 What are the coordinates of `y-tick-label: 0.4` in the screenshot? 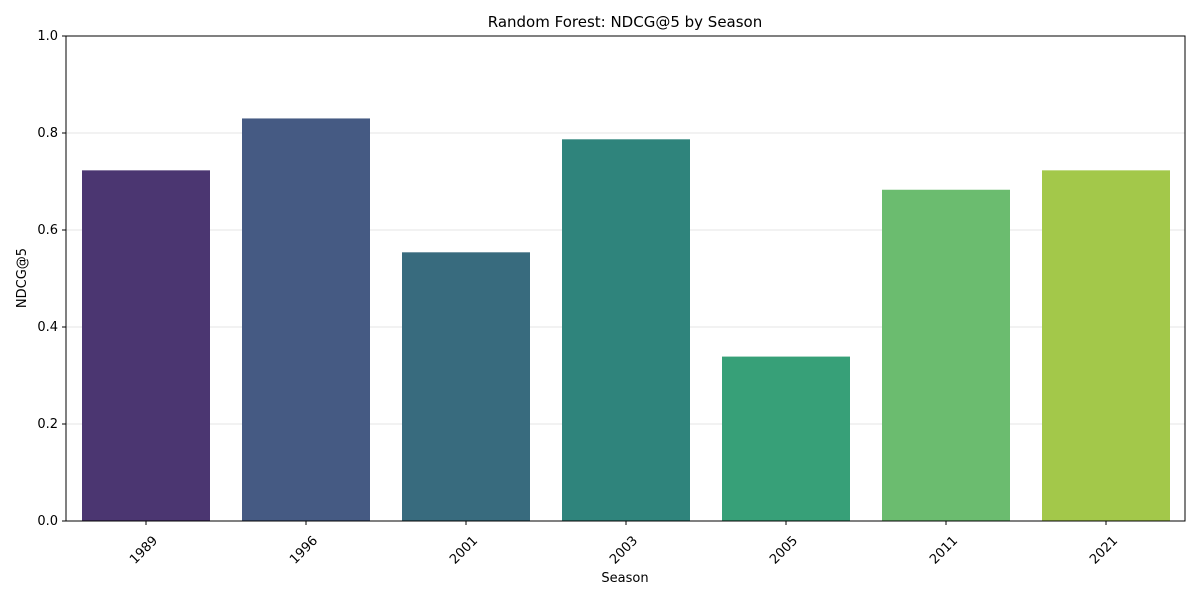 It's located at (47, 327).